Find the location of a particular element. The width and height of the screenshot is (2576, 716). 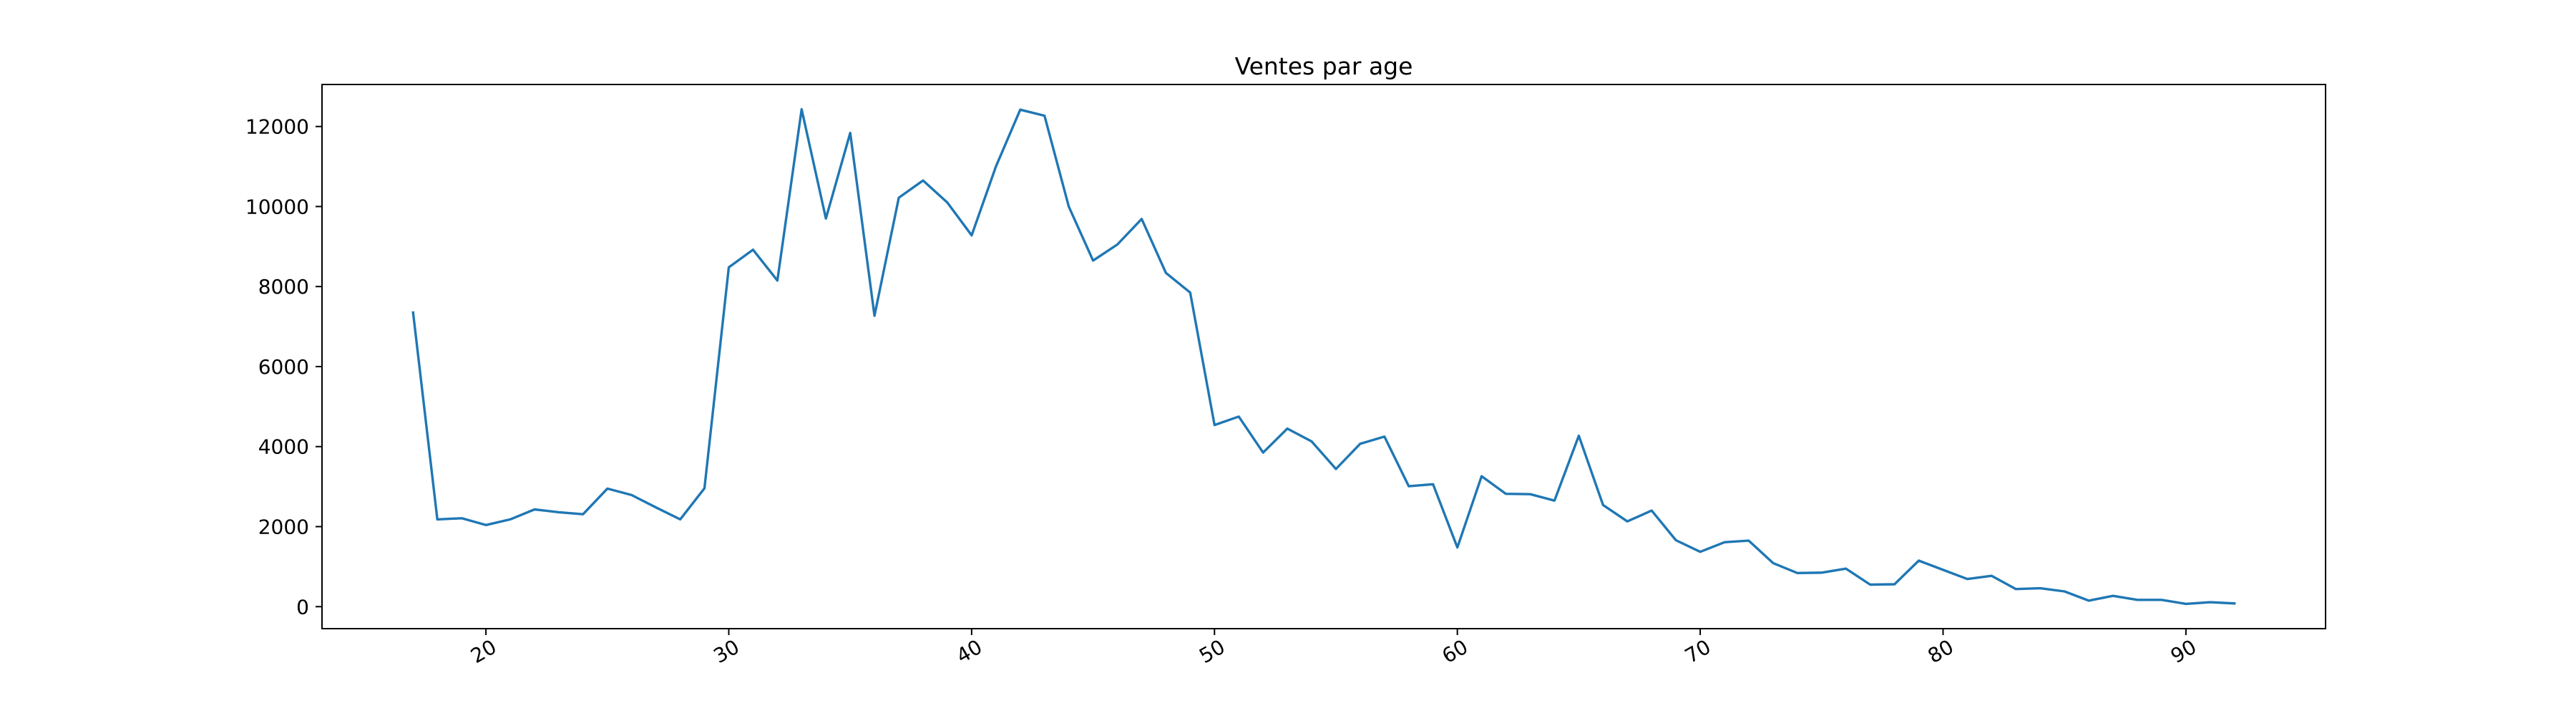

y-tick-label: 4000 is located at coordinates (283, 447).